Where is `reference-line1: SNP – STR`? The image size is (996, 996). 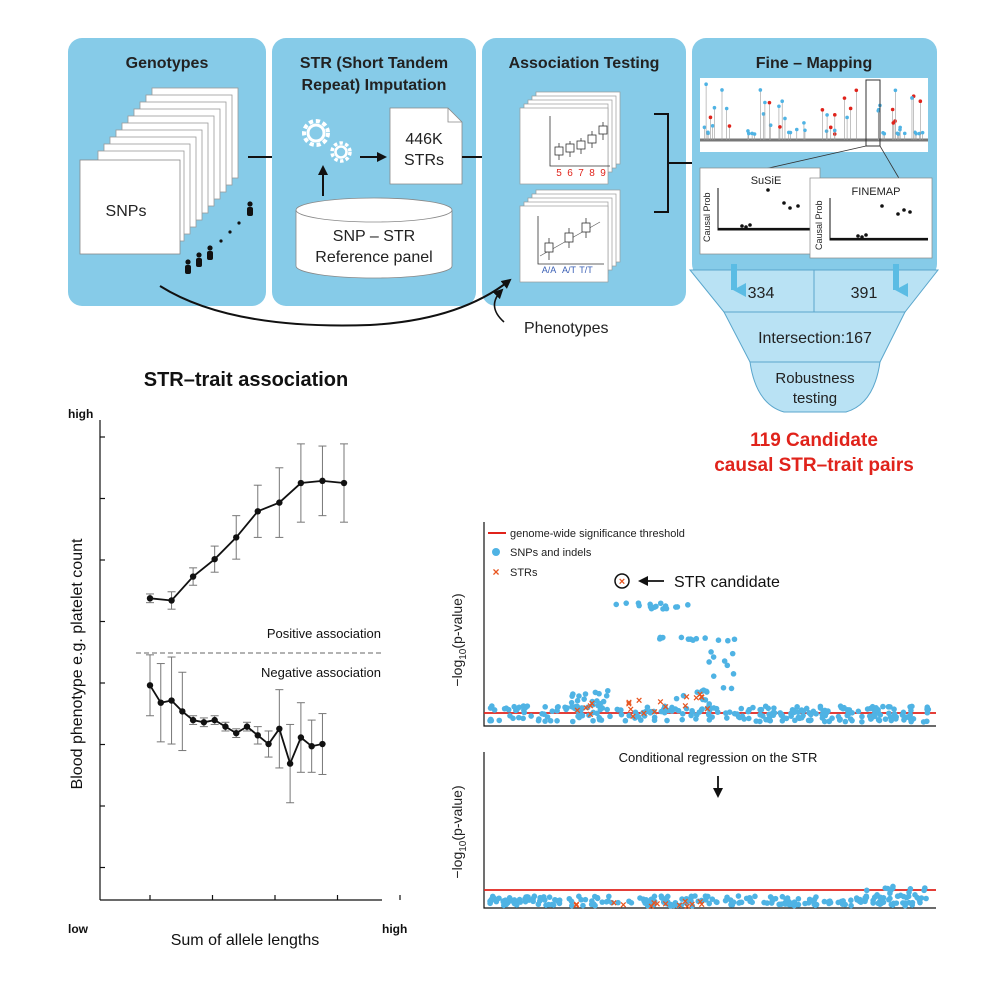
reference-line1: SNP – STR is located at coordinates (374, 236).